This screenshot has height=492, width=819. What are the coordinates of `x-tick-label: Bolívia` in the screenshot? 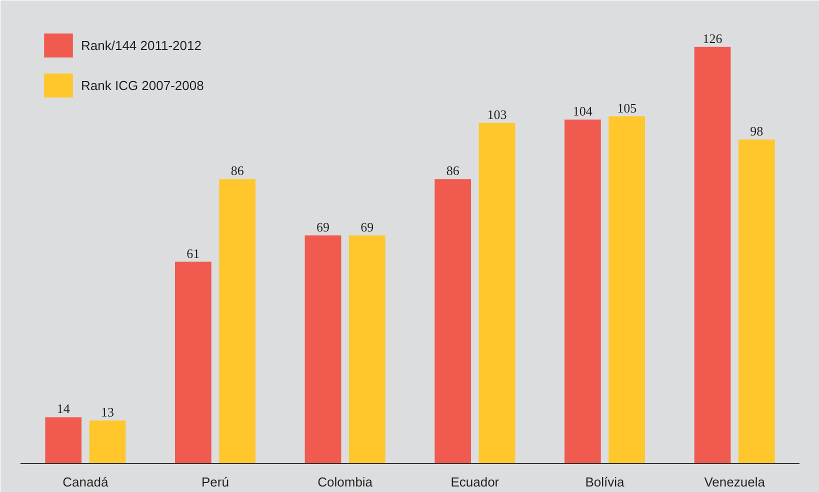 It's located at (605, 482).